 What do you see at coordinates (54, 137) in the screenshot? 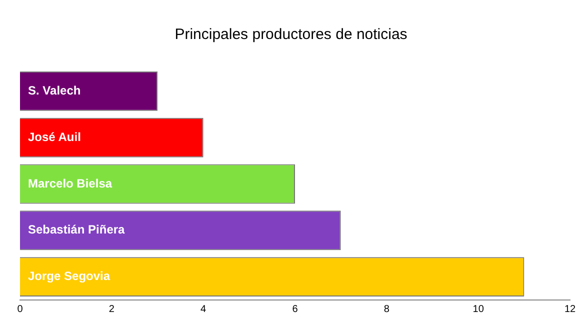
I see `y-tick-label: José Auil` at bounding box center [54, 137].